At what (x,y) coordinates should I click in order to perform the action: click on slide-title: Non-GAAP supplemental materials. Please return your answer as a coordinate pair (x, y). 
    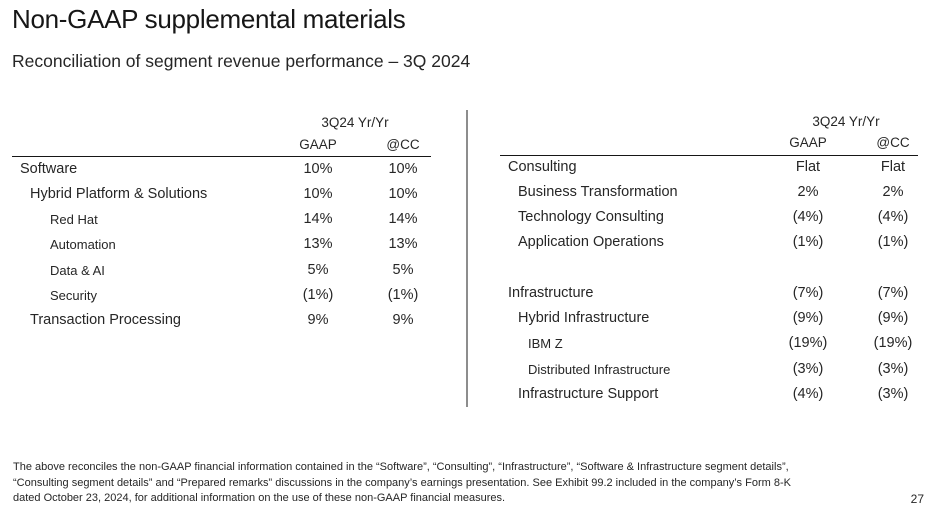
    Looking at the image, I should click on (209, 19).